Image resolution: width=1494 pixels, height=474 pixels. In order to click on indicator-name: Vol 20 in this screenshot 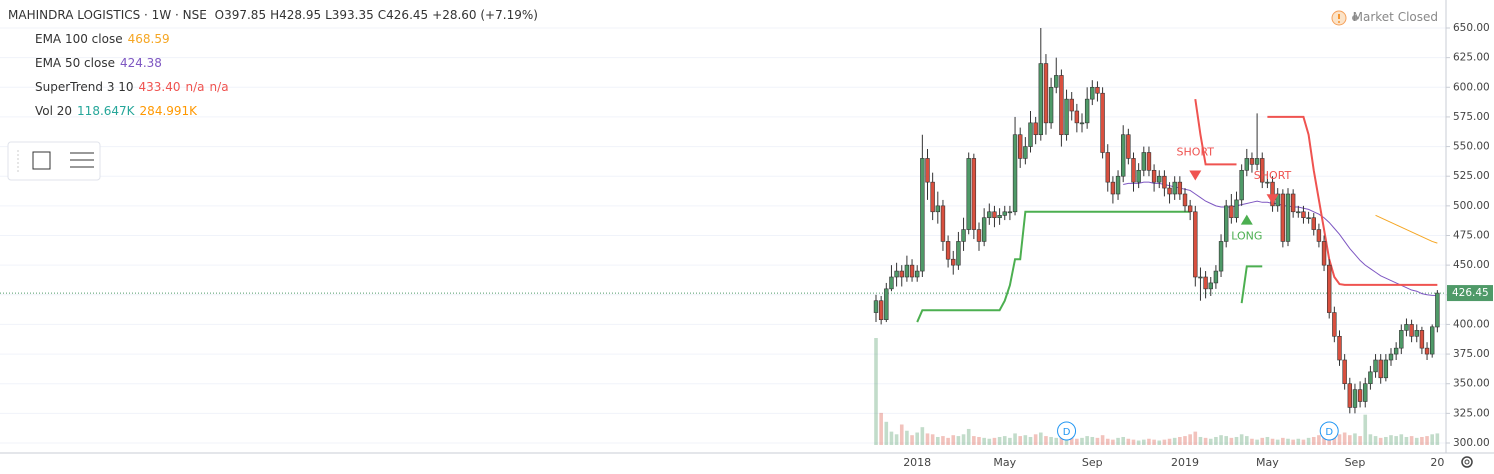, I will do `click(54, 111)`.